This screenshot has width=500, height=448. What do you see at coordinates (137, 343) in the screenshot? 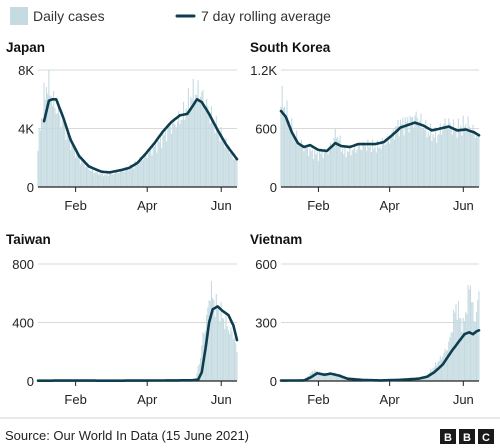
I see `rolling-average-line` at bounding box center [137, 343].